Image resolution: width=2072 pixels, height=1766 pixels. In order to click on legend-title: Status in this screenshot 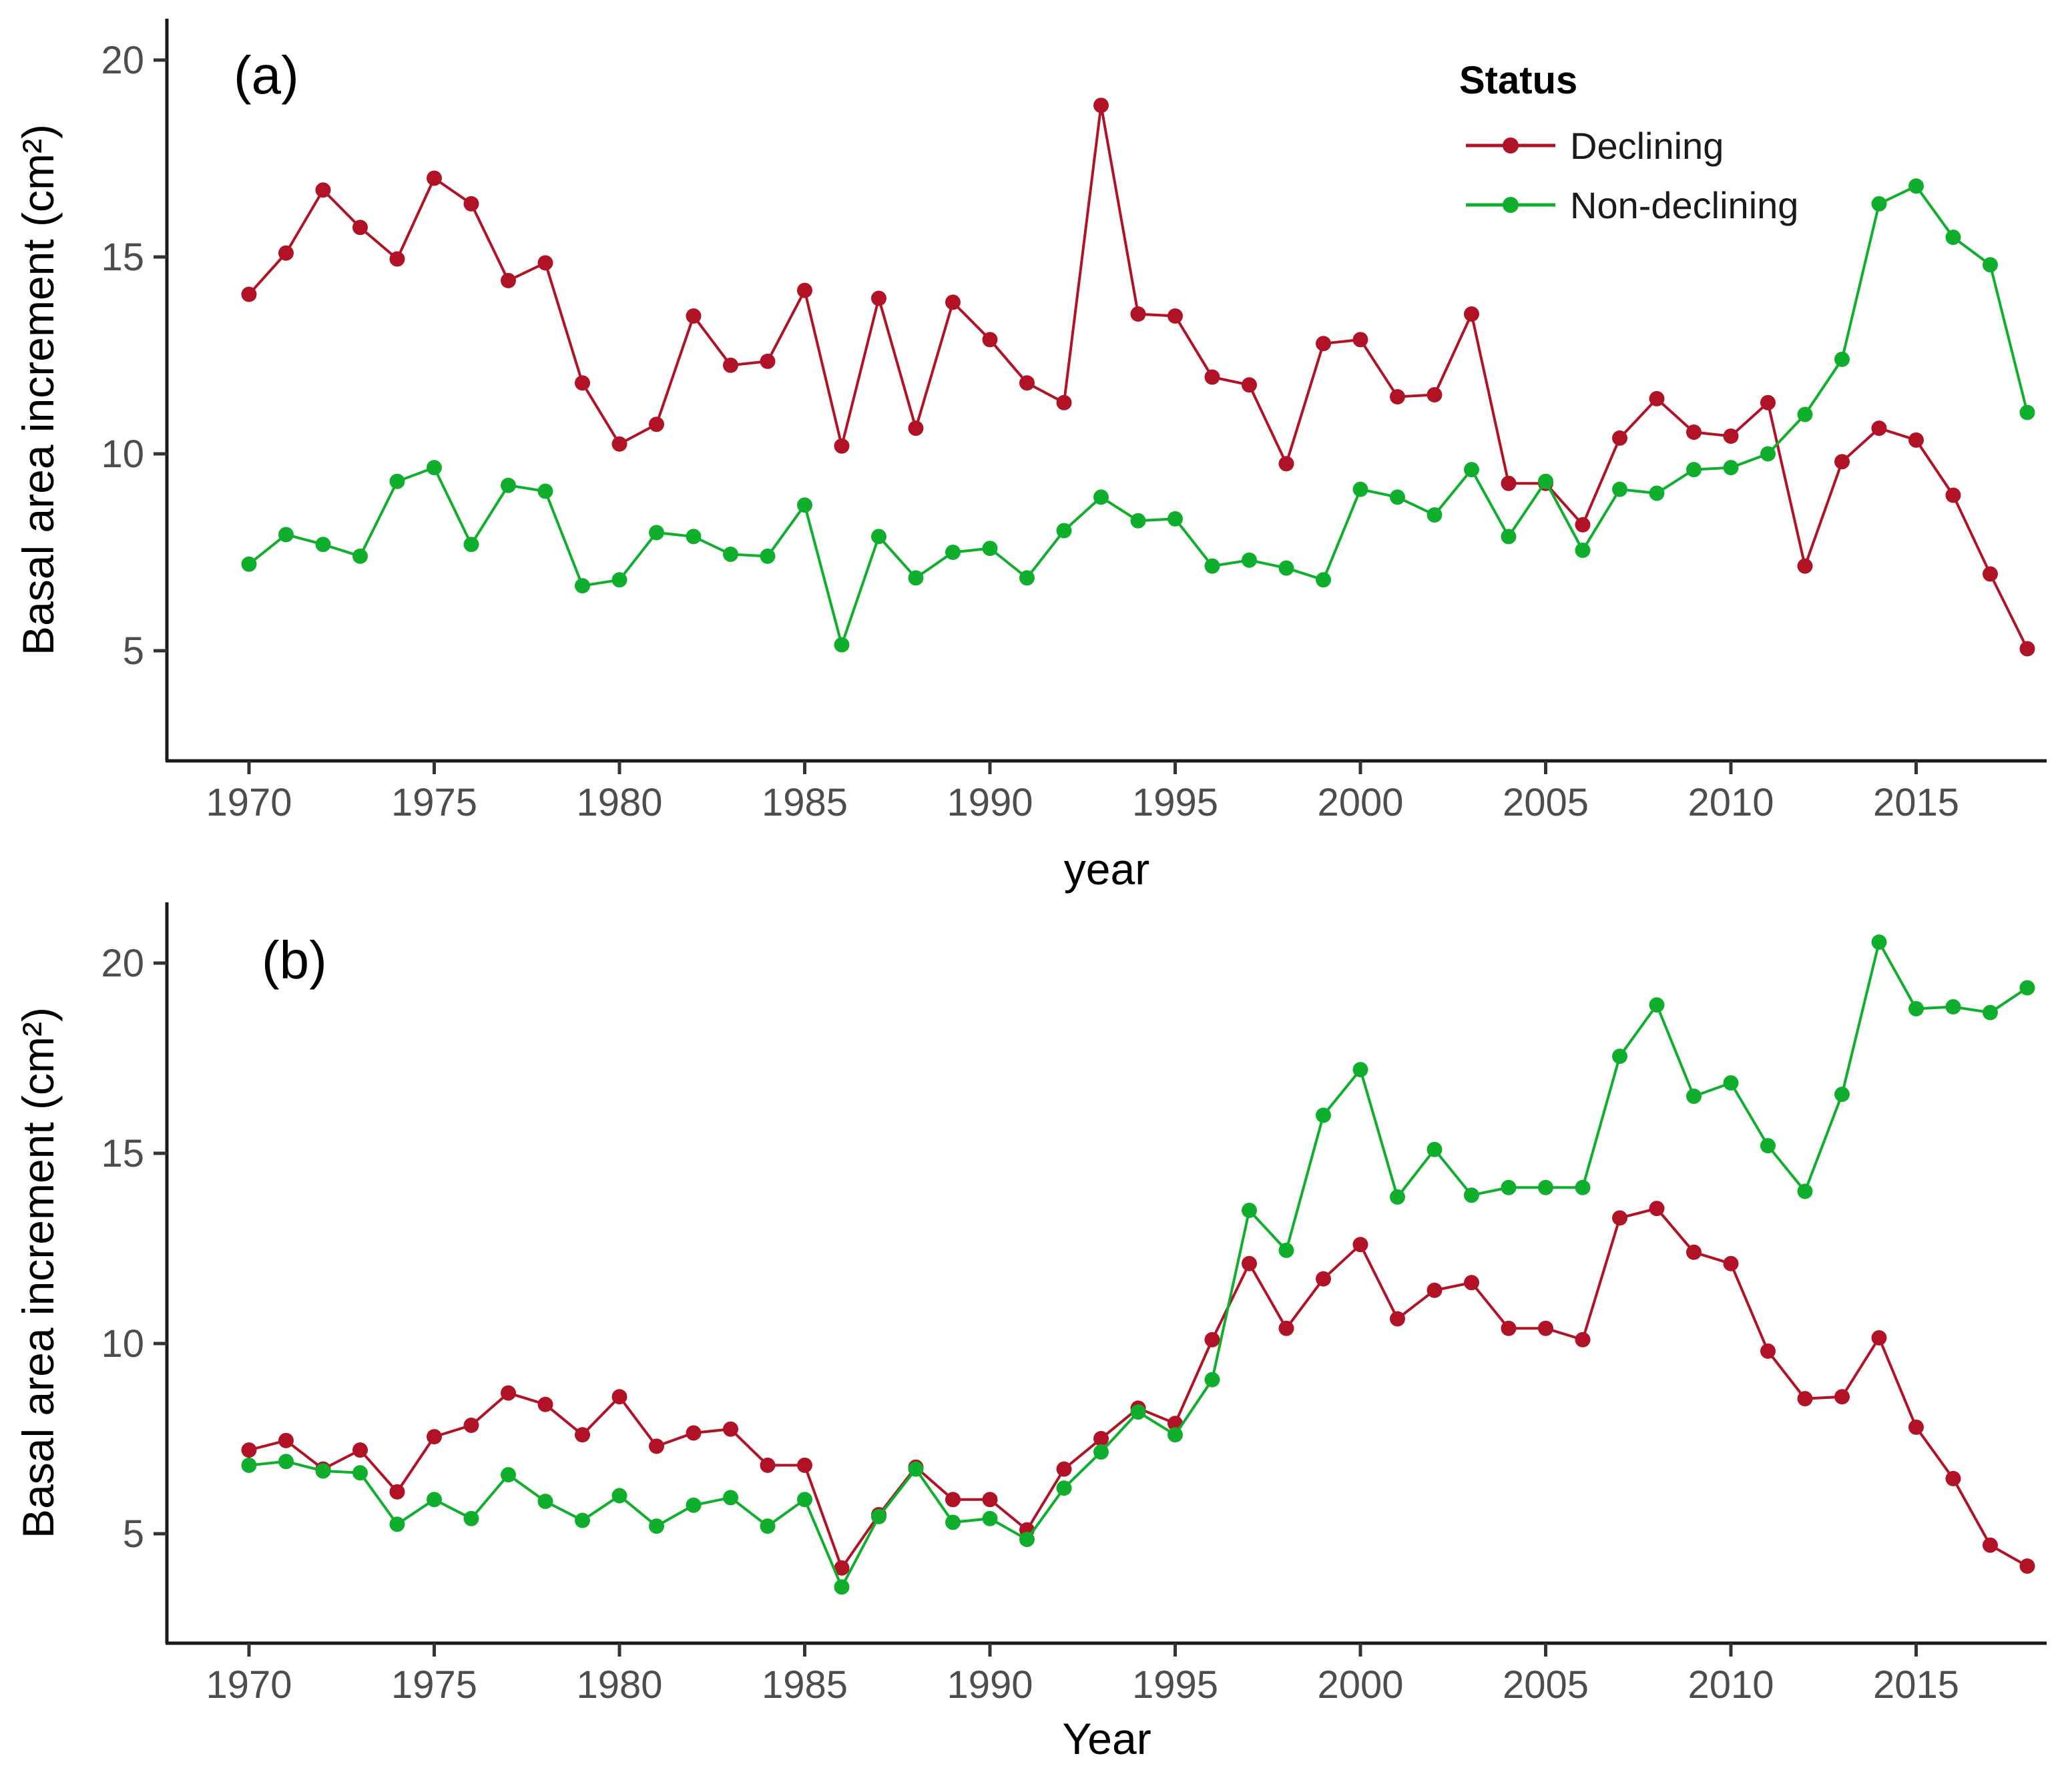, I will do `click(1518, 80)`.